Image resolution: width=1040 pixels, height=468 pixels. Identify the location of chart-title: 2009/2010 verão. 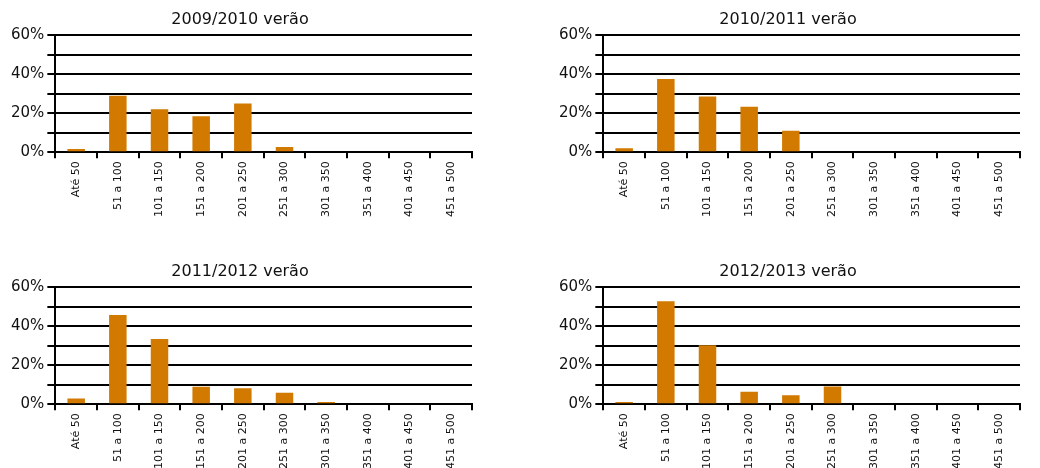
(240, 18).